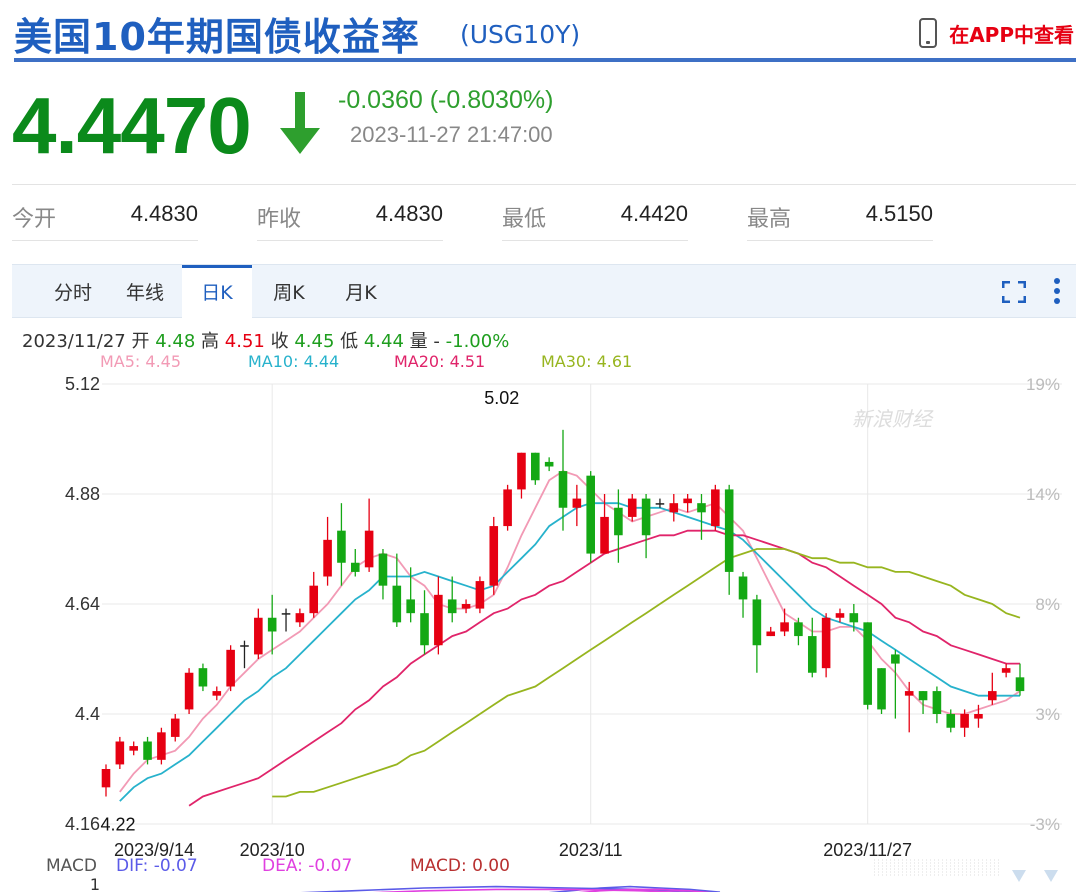  I want to click on stat-low: 最低 4.4420, so click(595, 221).